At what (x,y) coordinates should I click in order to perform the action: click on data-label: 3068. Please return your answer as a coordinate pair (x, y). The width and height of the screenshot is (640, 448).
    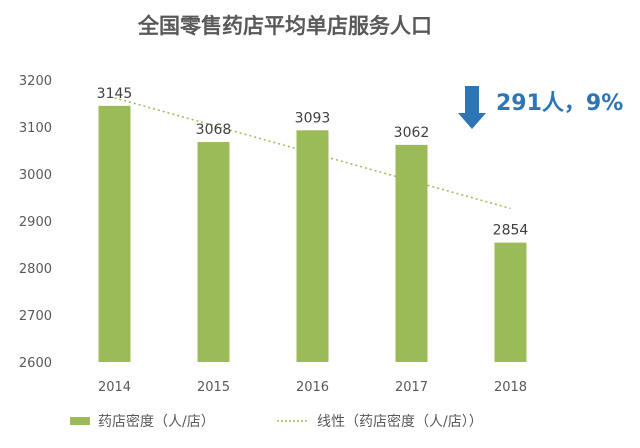
    Looking at the image, I should click on (214, 130).